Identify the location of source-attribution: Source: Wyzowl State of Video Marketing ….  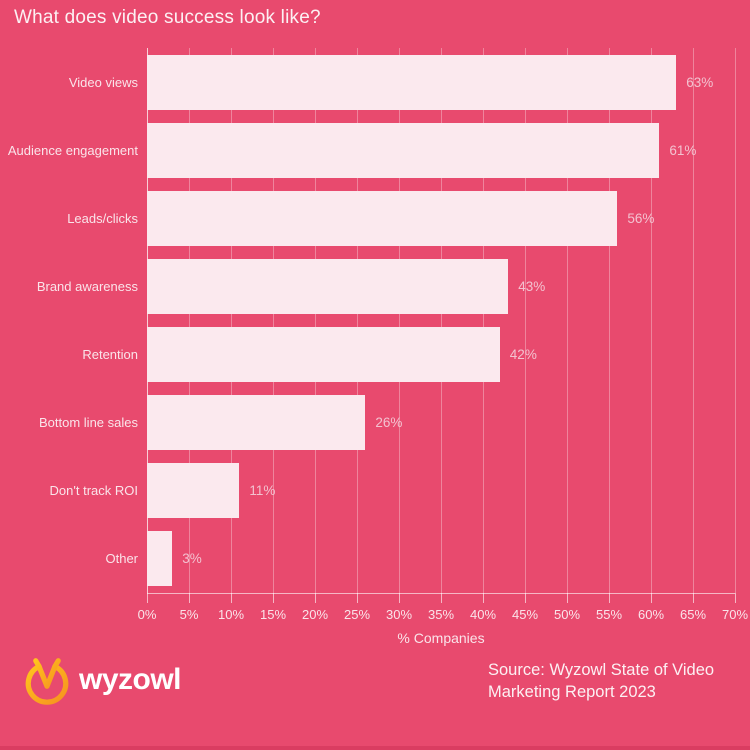
(601, 681).